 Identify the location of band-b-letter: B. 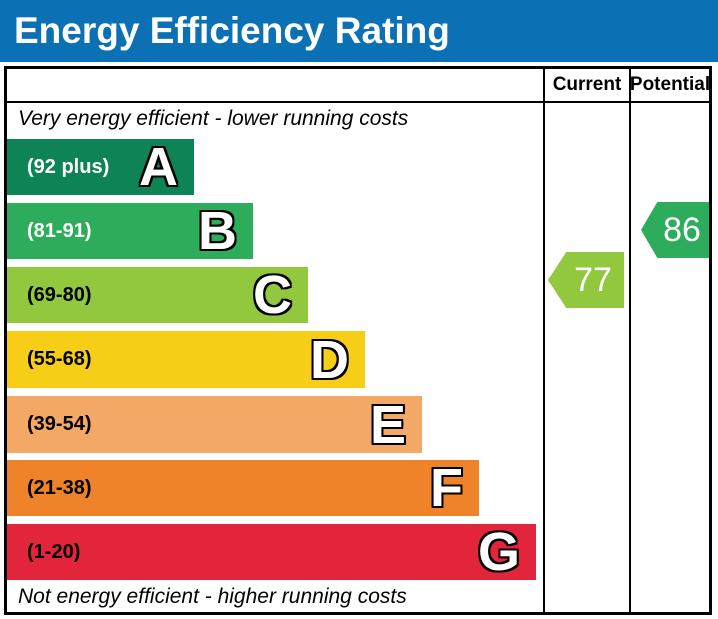
(217, 231).